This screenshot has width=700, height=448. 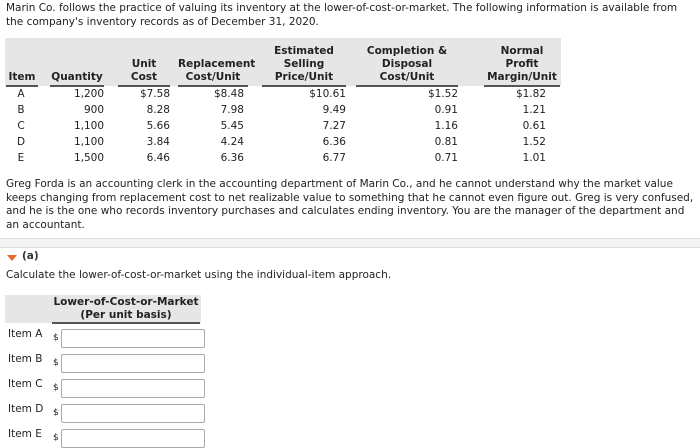 What do you see at coordinates (133, 363) in the screenshot?
I see `lcm-input-item-b` at bounding box center [133, 363].